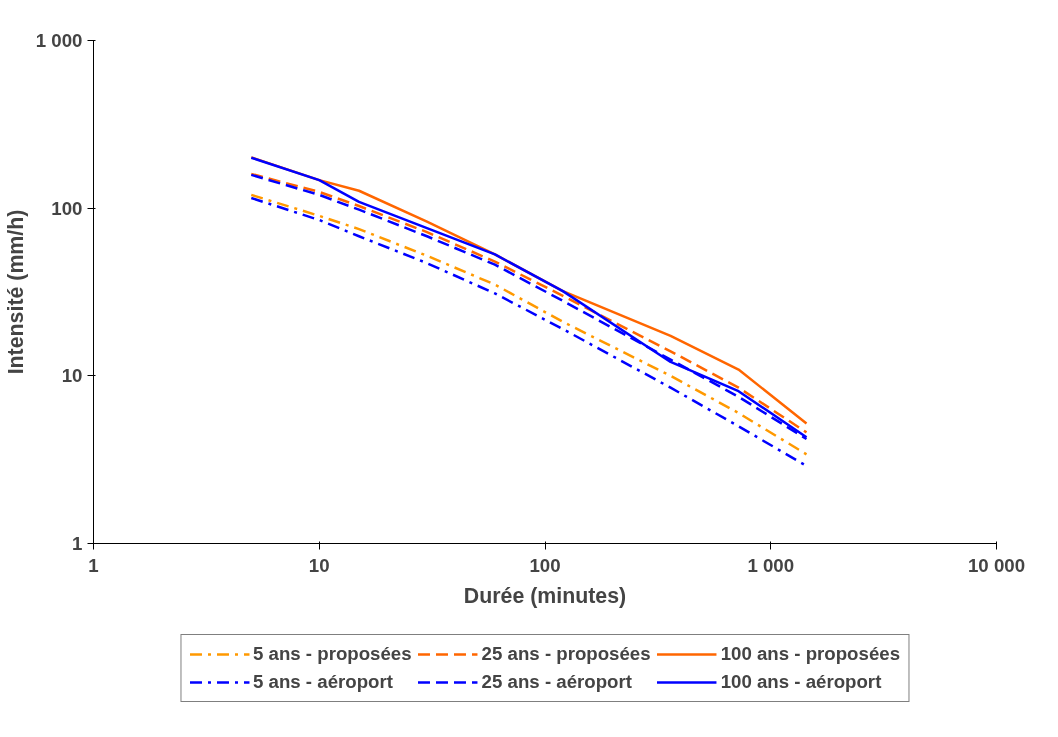 This screenshot has height=737, width=1058. Describe the element at coordinates (319, 565) in the screenshot. I see `x-tick-label: 10` at that location.